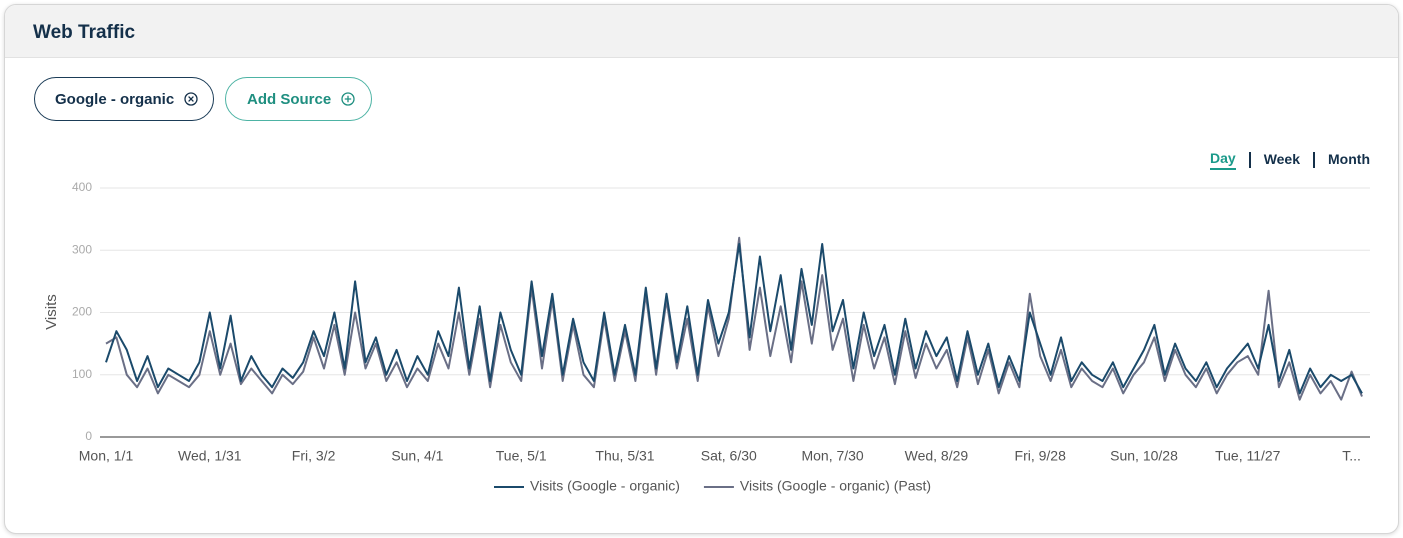 The height and width of the screenshot is (538, 1403). I want to click on remove-icon, so click(191, 99).